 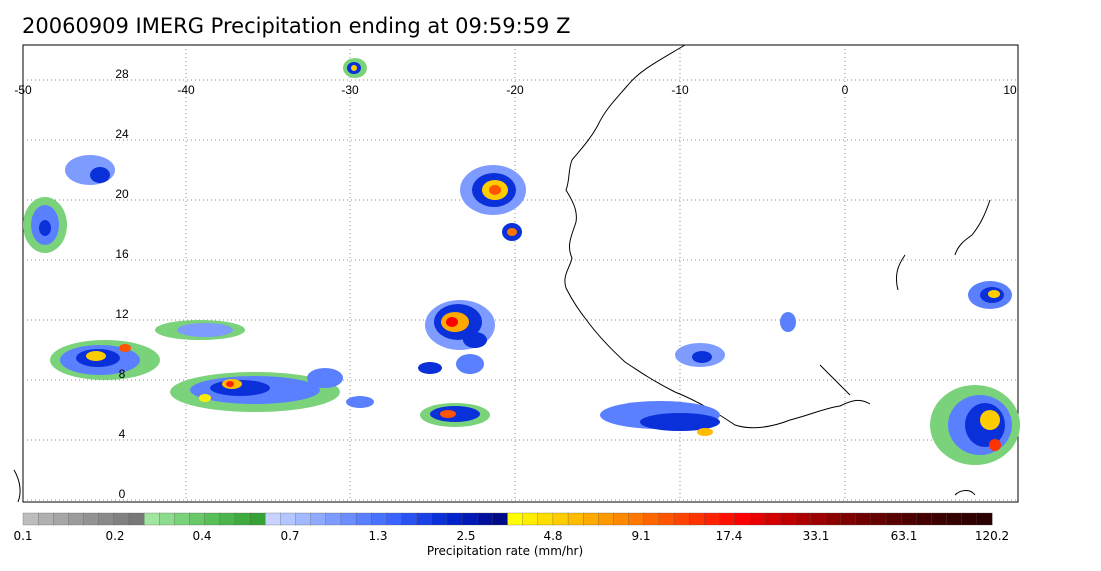 I want to click on precip-cluster-north, so click(x=434, y=149).